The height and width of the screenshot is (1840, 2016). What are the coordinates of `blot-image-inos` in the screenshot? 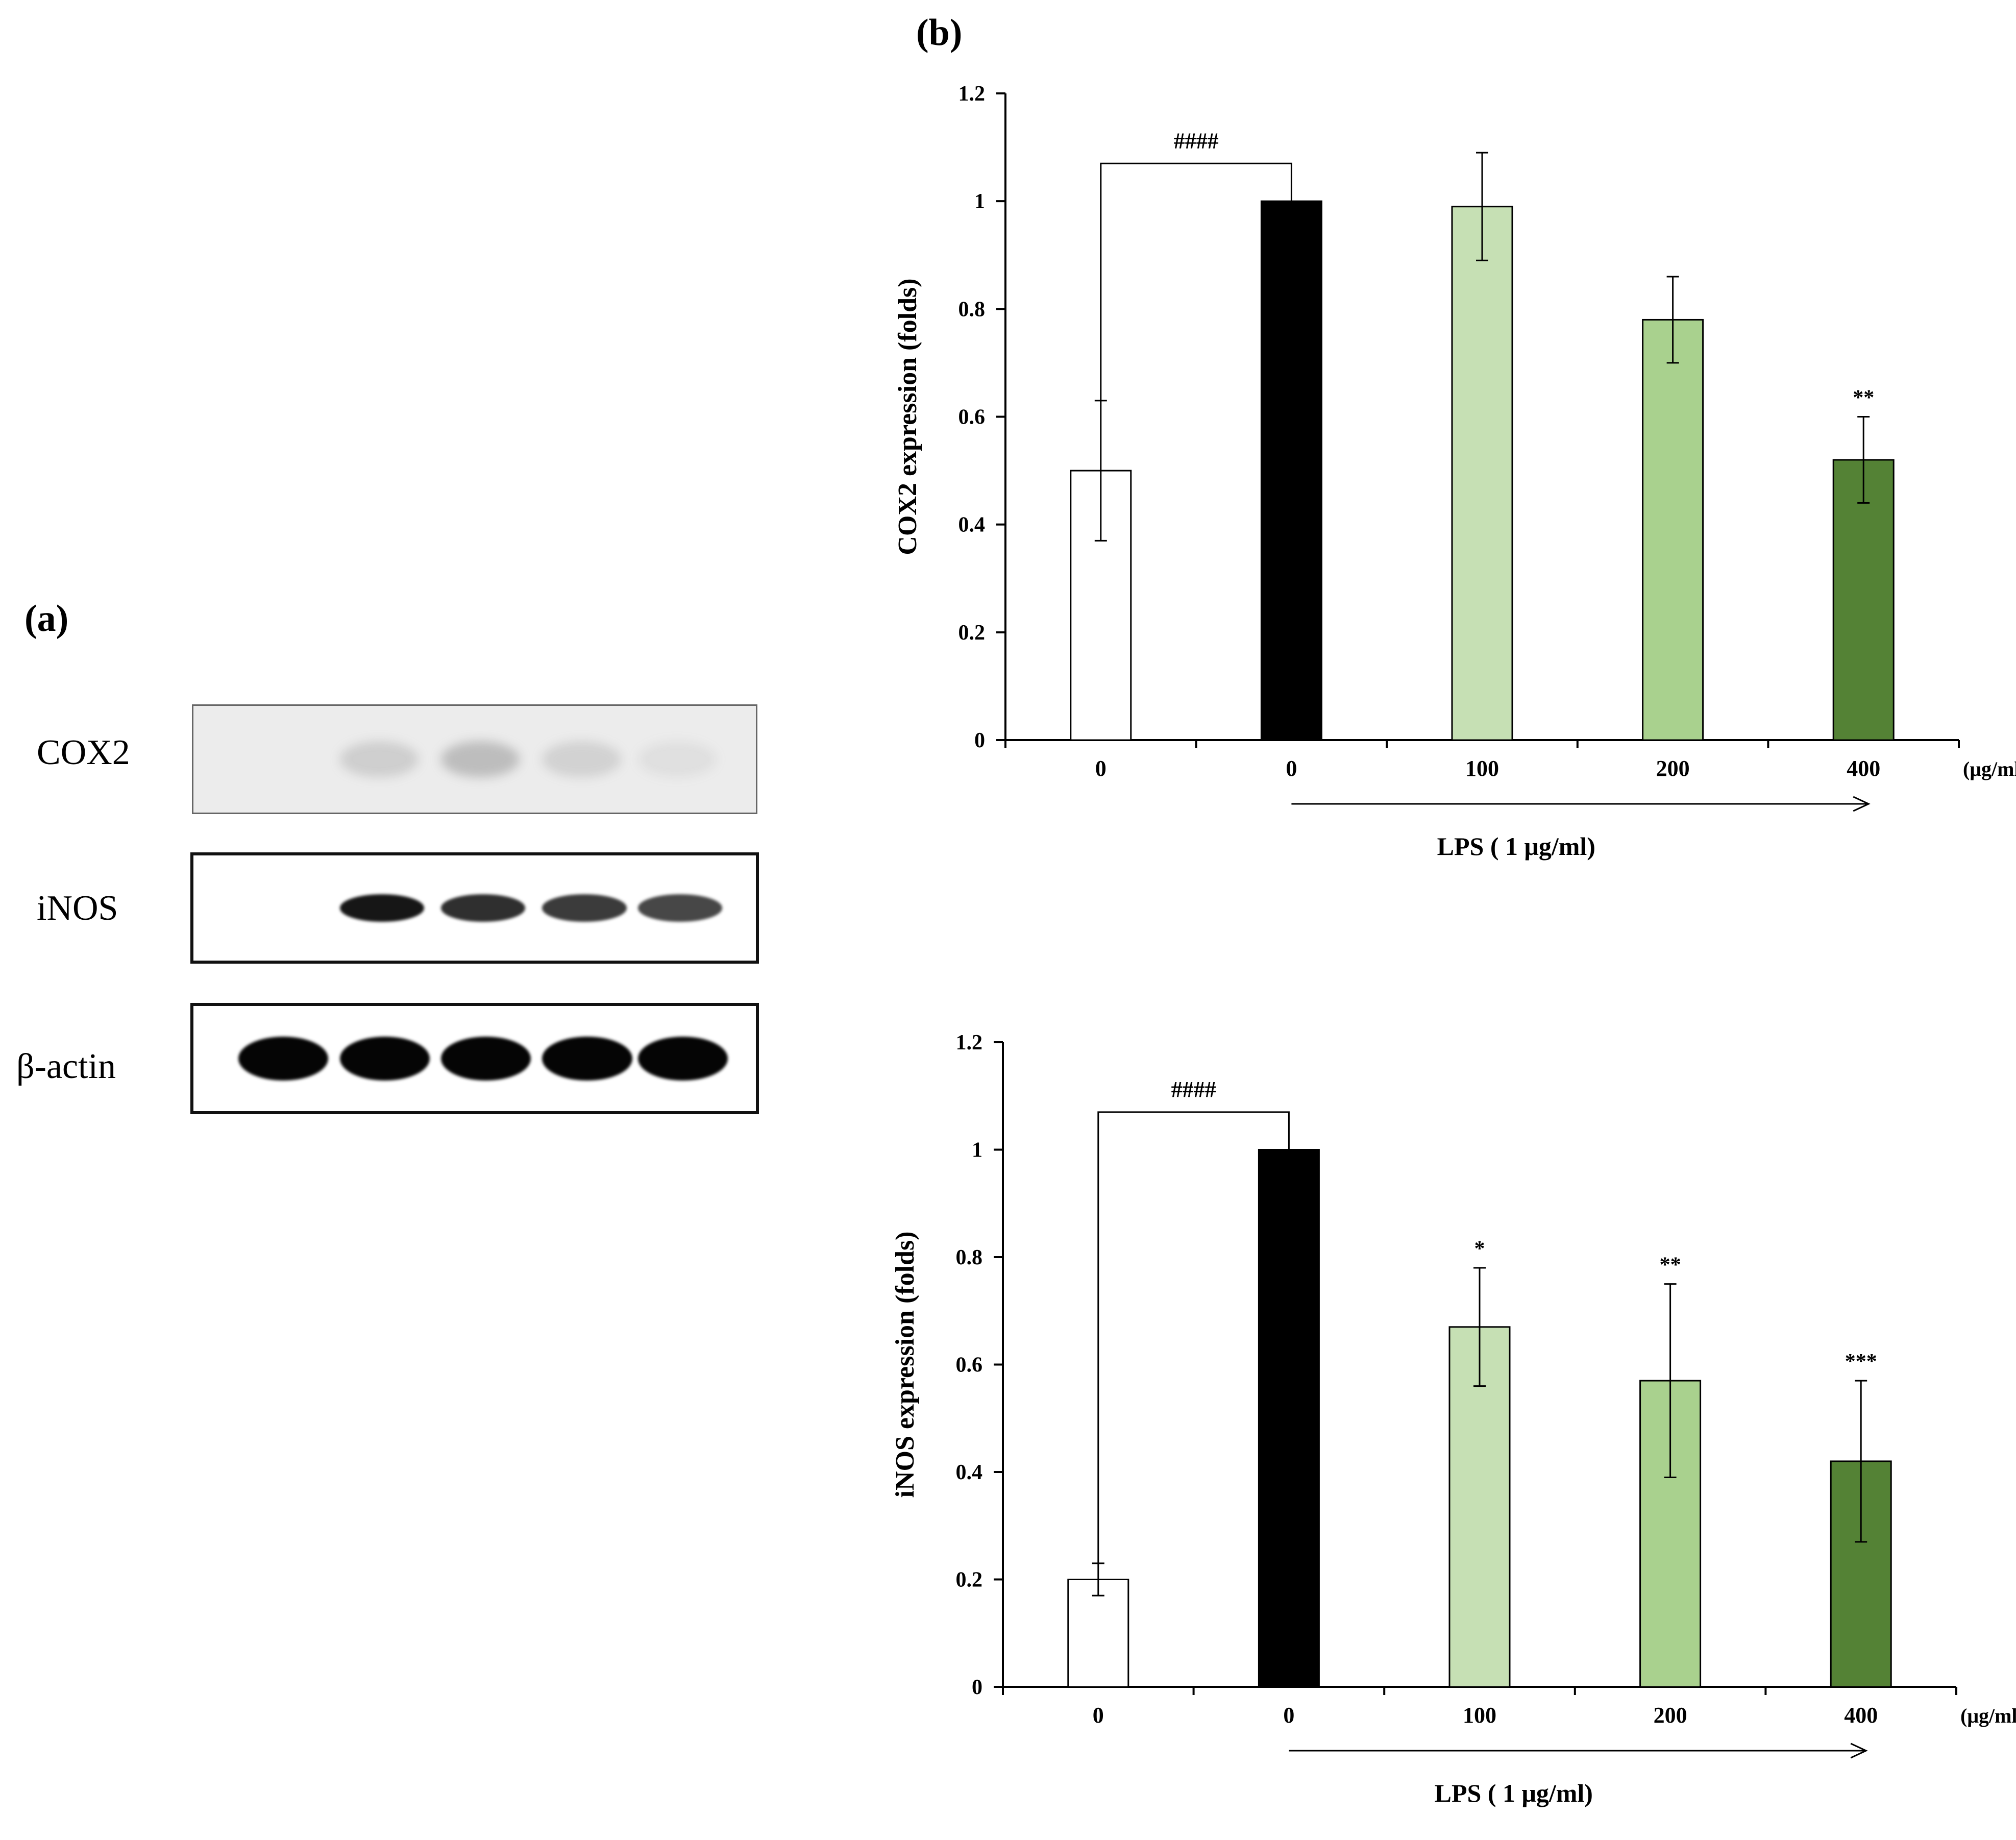 It's located at (474, 908).